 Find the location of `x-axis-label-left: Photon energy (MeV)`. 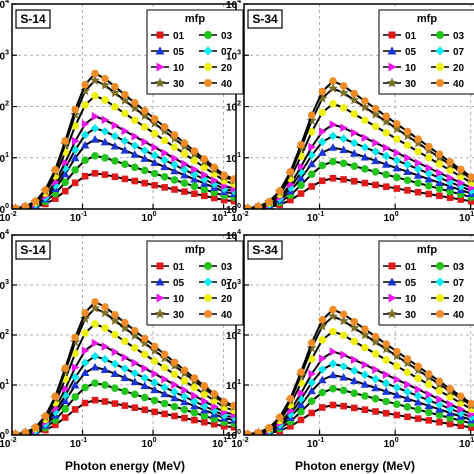

x-axis-label-left: Photon energy (MeV) is located at coordinates (125, 466).